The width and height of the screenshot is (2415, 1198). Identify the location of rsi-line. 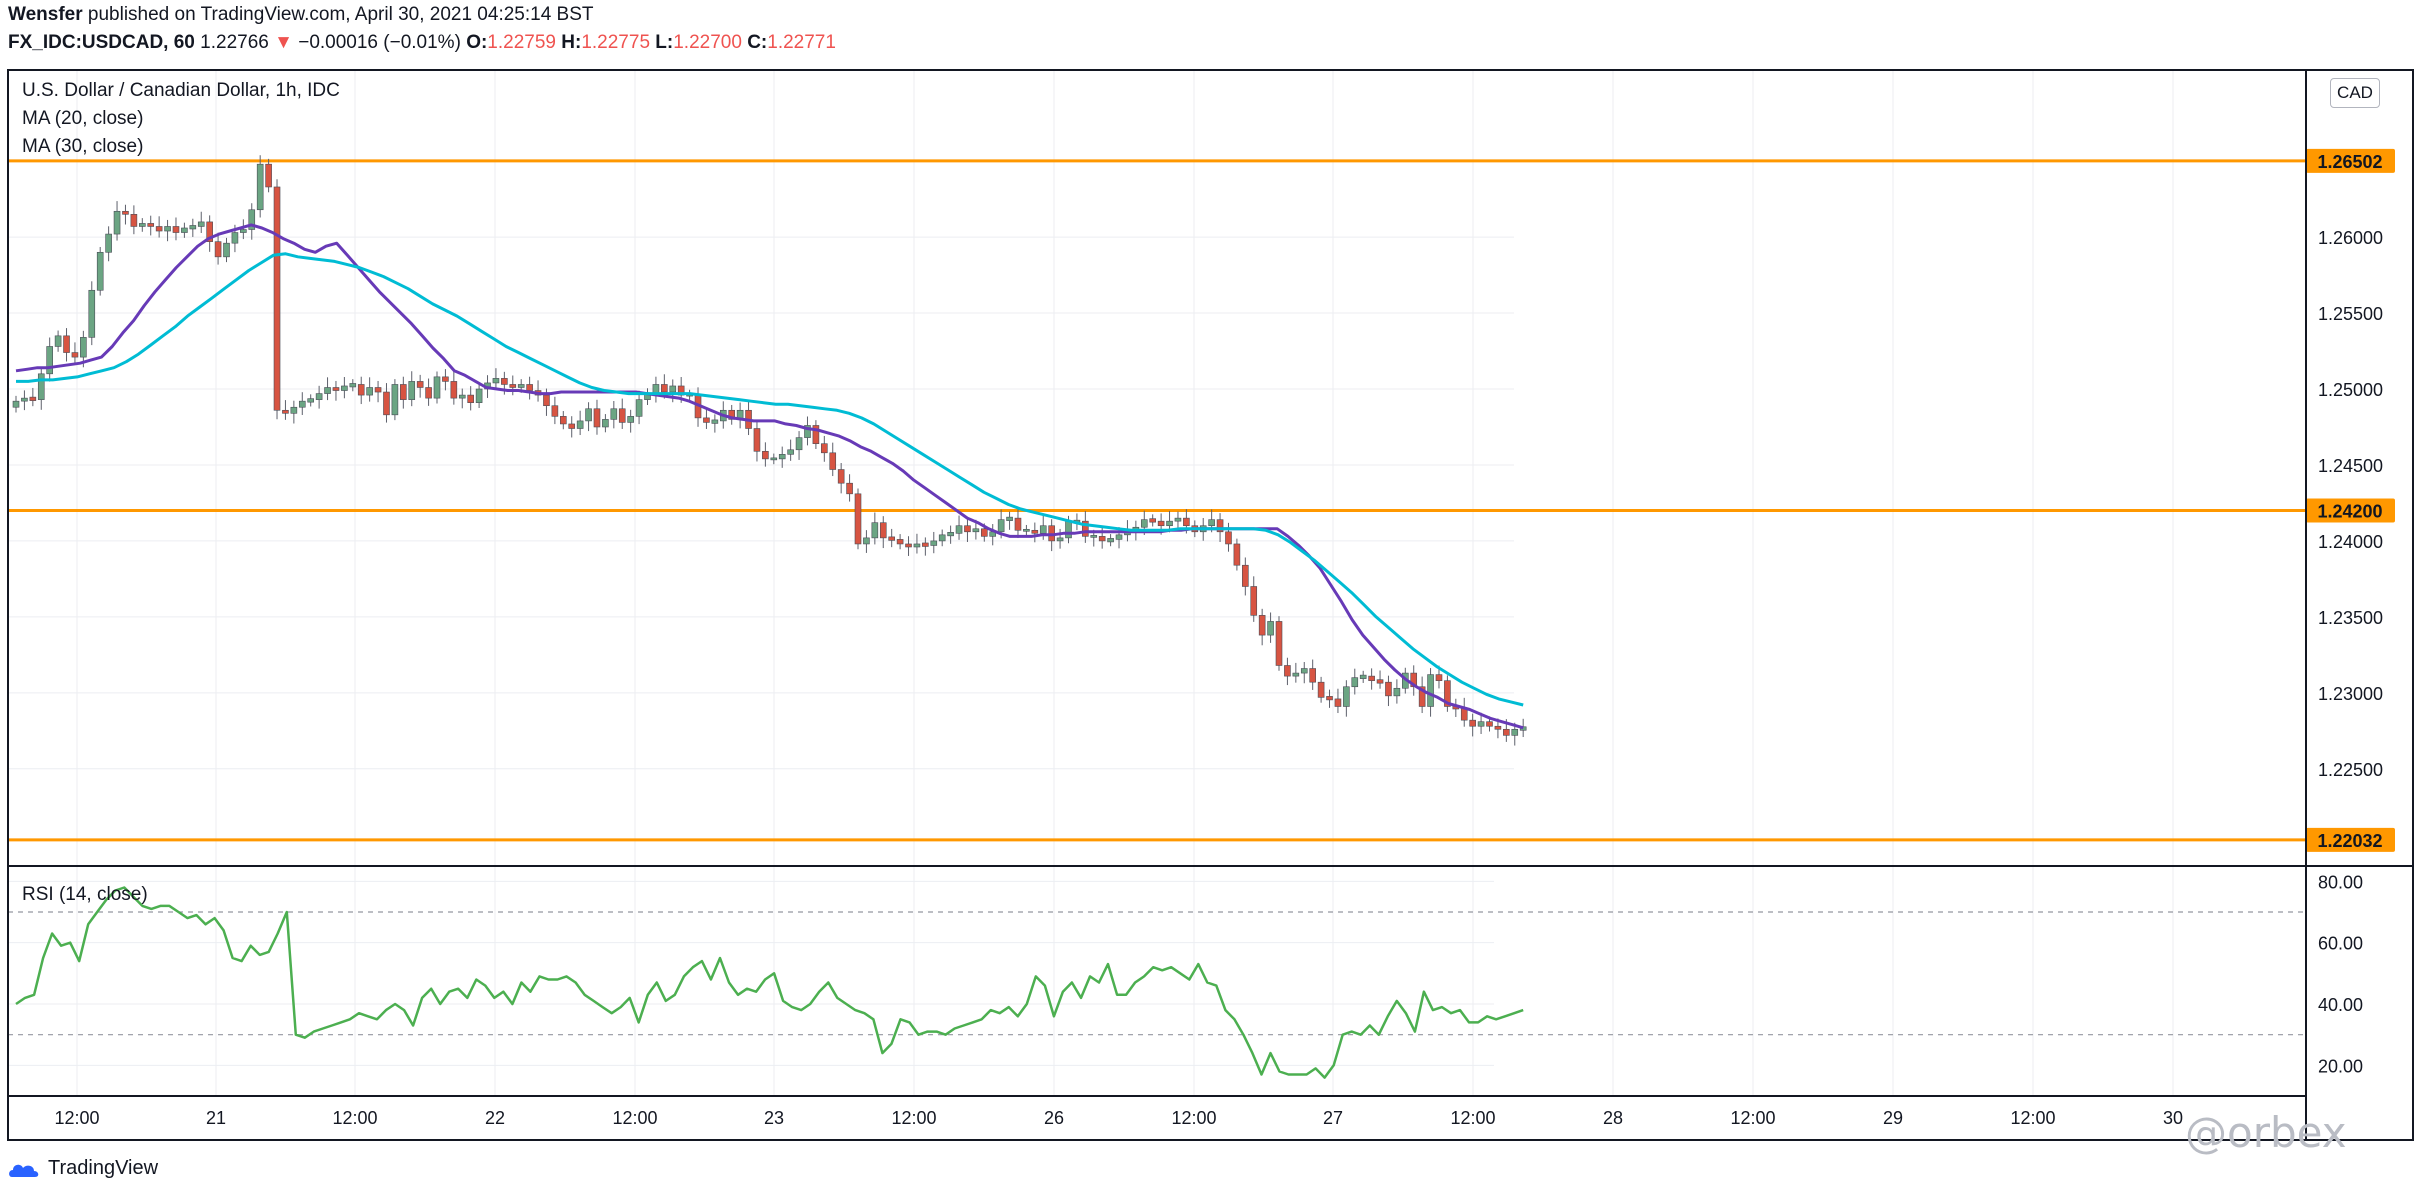
(769, 982).